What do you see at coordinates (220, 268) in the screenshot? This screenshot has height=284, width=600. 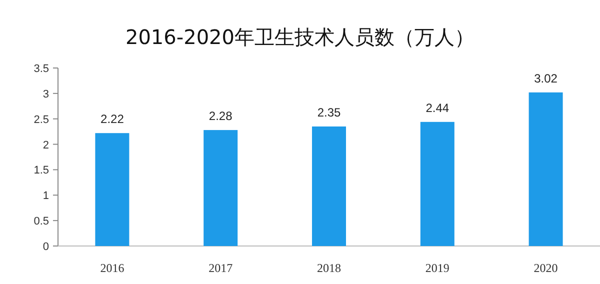 I see `xtick: 2017` at bounding box center [220, 268].